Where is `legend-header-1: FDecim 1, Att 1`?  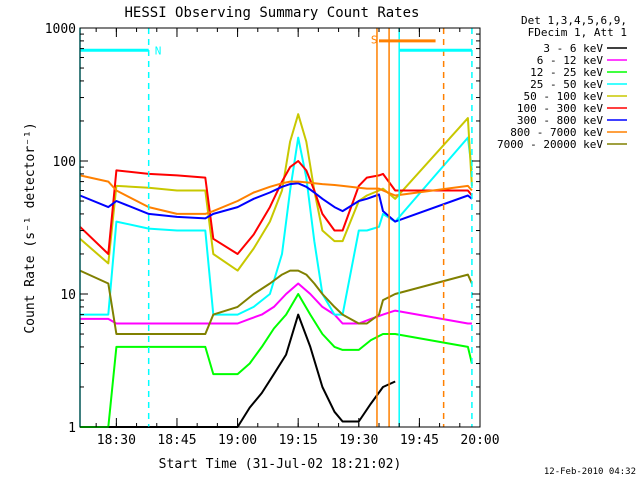
legend-header-1: FDecim 1, Att 1 is located at coordinates (577, 32).